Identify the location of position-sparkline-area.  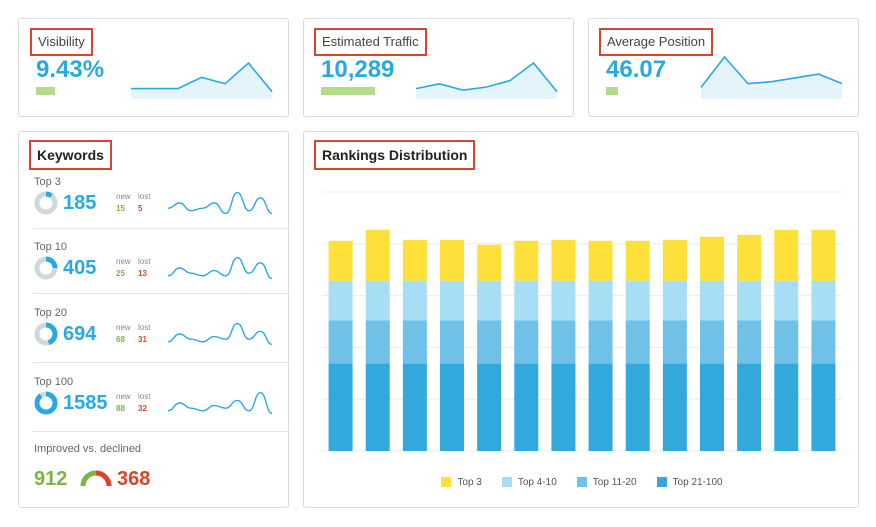
(771, 78).